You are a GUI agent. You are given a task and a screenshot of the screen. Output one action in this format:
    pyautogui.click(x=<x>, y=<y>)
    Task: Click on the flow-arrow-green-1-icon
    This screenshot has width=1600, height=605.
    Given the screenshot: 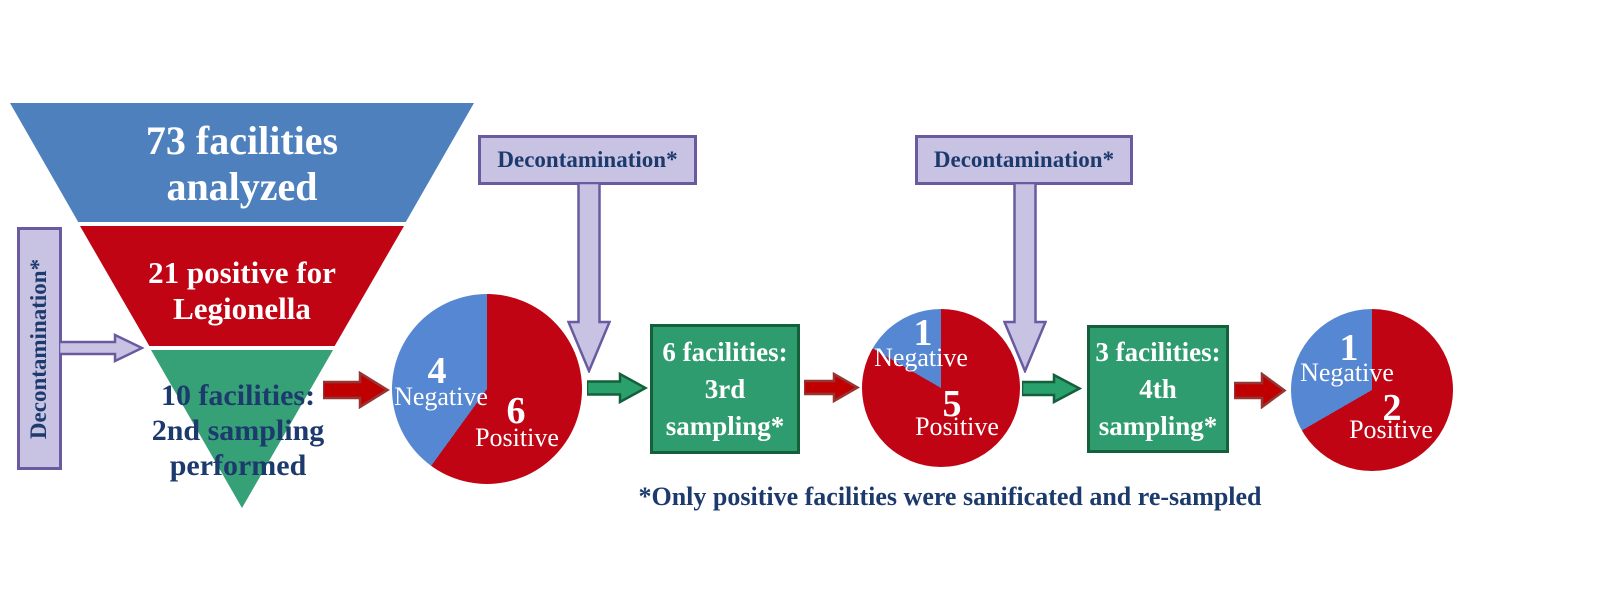 What is the action you would take?
    pyautogui.click(x=617, y=388)
    